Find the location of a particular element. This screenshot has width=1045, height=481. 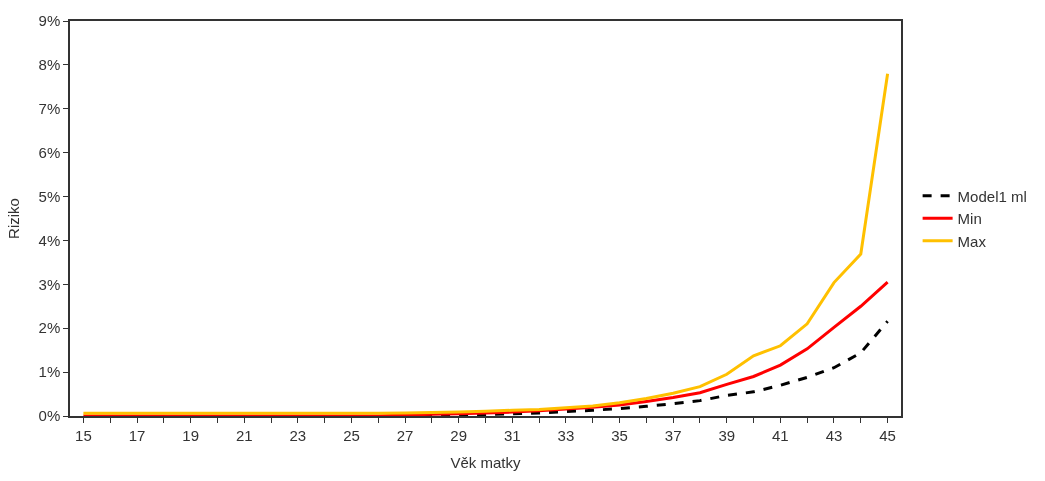

y-tick-label: 1% is located at coordinates (49, 372).